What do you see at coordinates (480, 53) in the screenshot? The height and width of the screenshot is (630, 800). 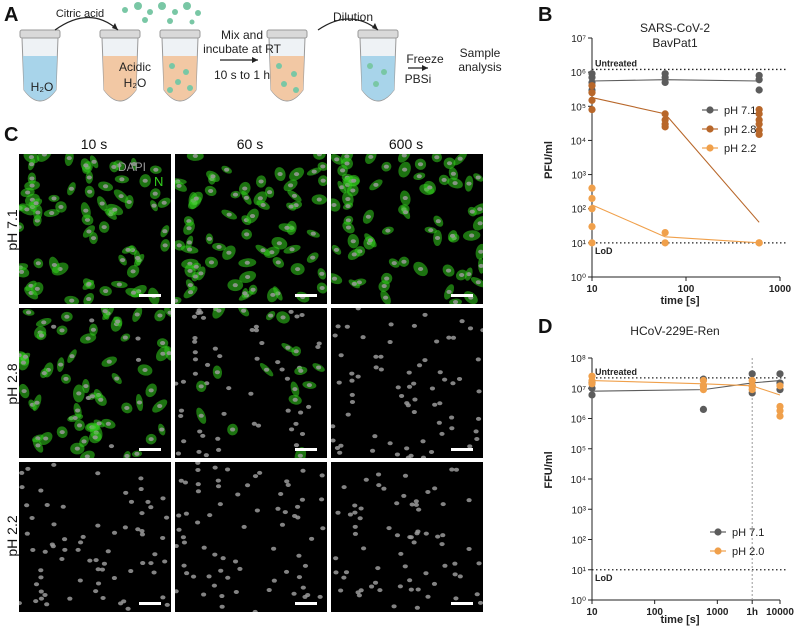 I see `sample-label: Sample` at bounding box center [480, 53].